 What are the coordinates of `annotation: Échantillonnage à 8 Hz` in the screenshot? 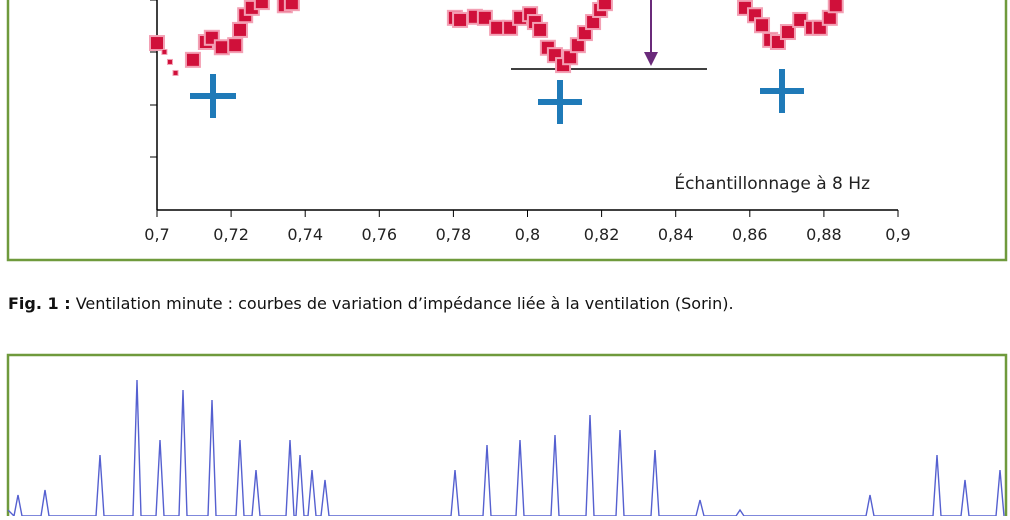 It's located at (772, 183).